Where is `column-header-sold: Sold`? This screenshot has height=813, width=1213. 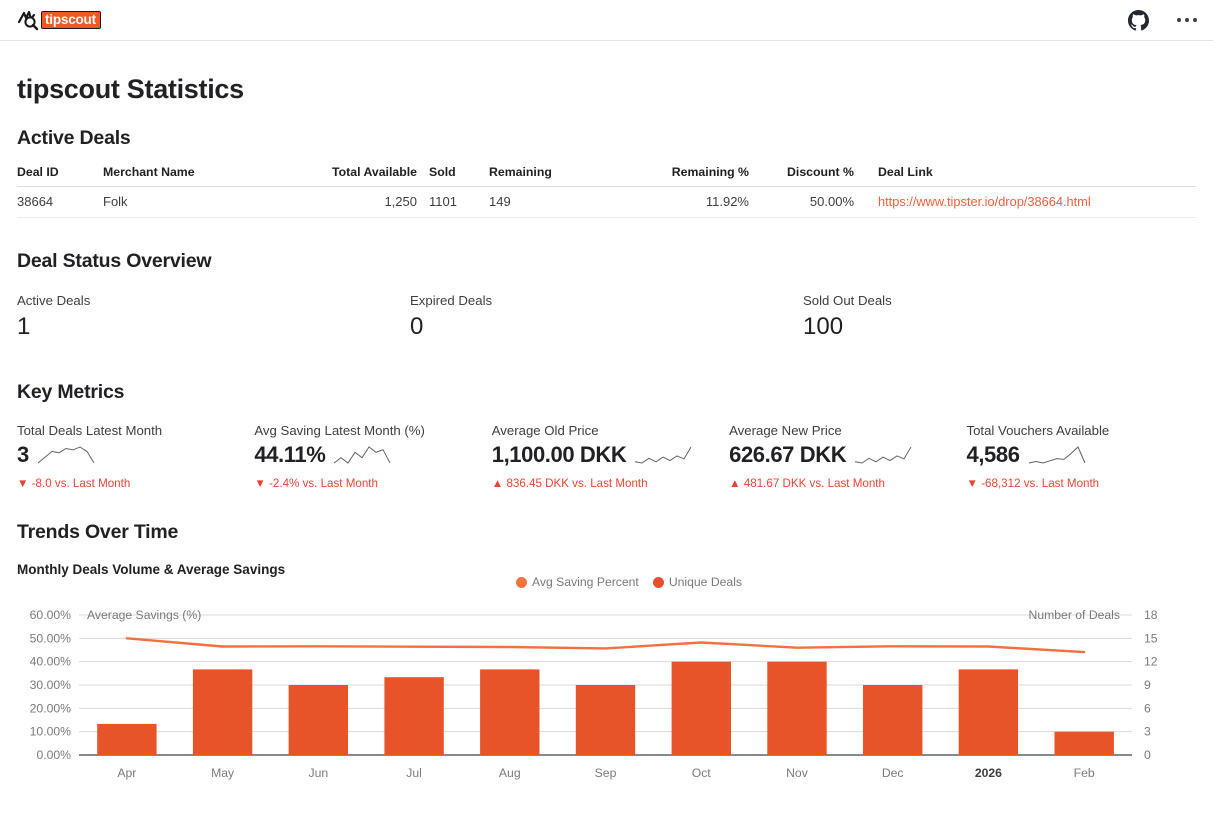
column-header-sold: Sold is located at coordinates (453, 176).